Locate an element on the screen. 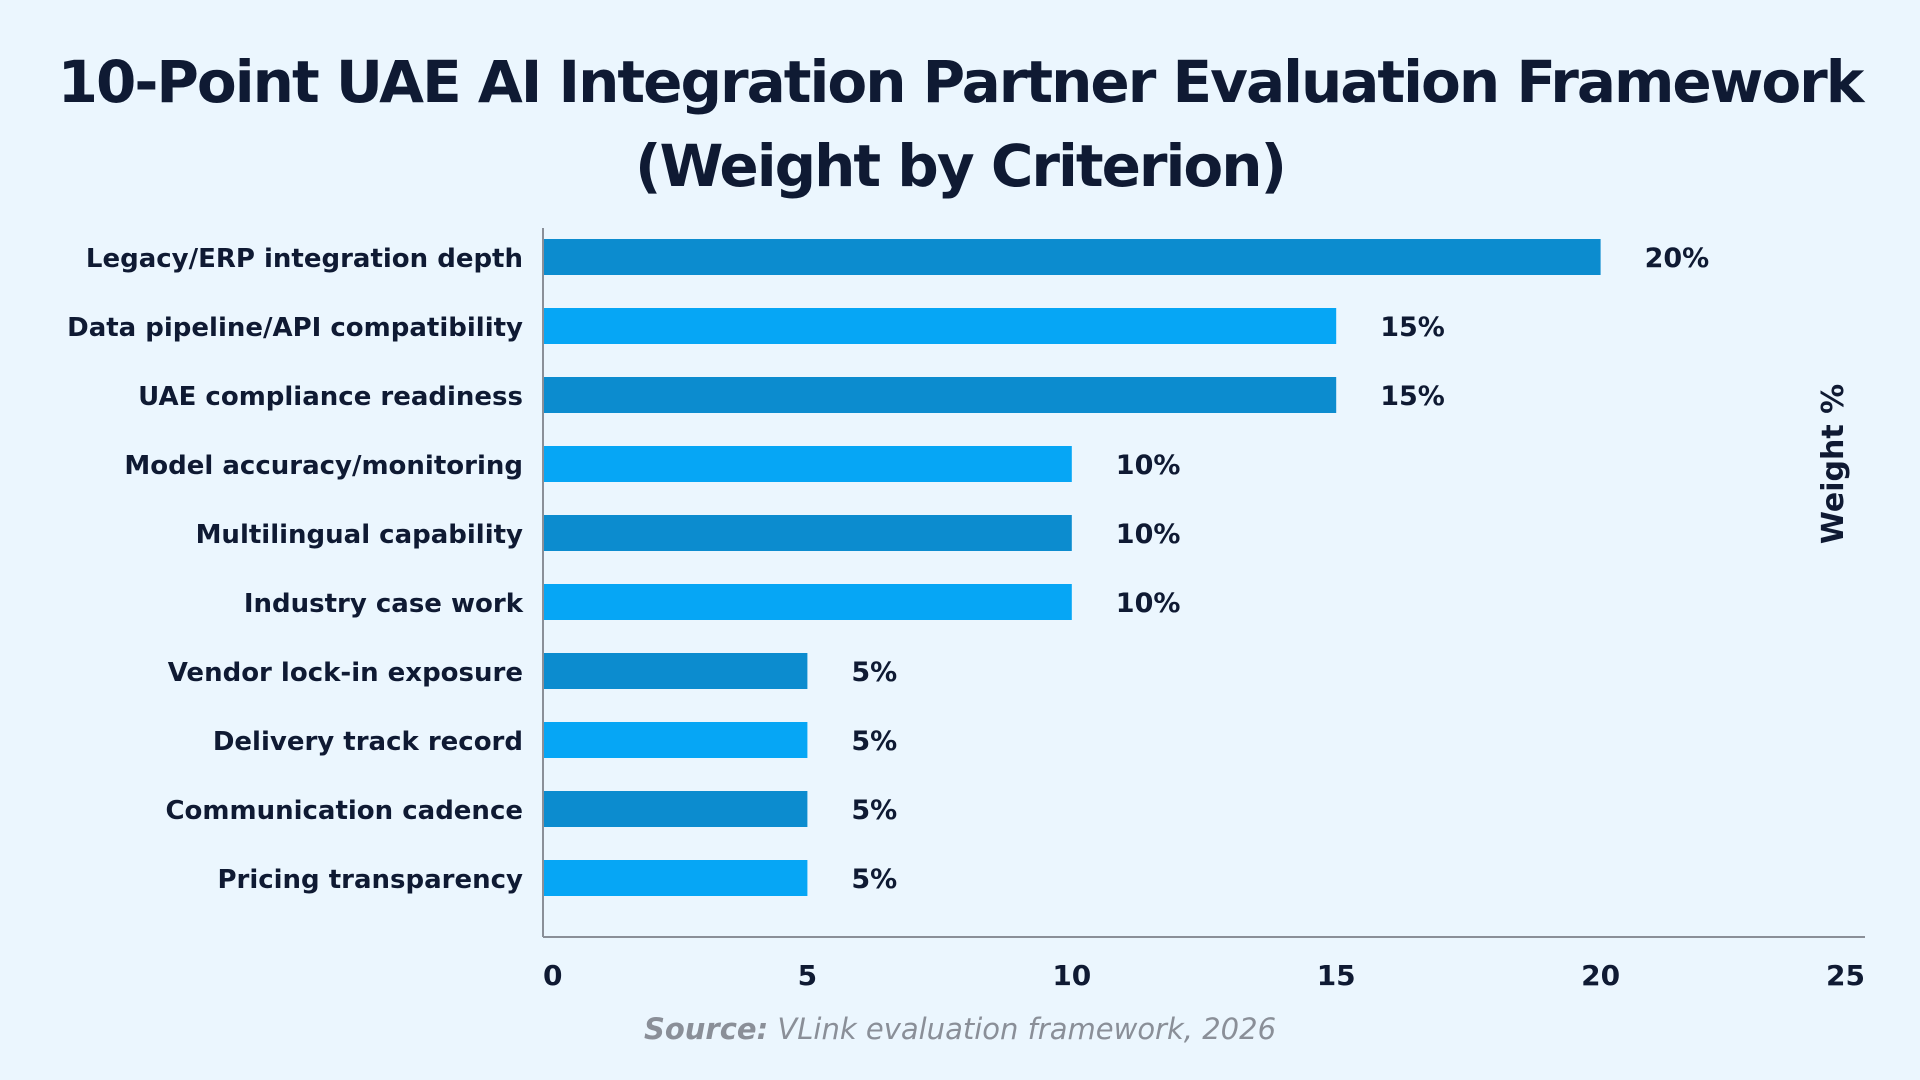 Image resolution: width=1920 pixels, height=1080 pixels. category-label-2: Data pipeline/API compatibility is located at coordinates (295, 328).